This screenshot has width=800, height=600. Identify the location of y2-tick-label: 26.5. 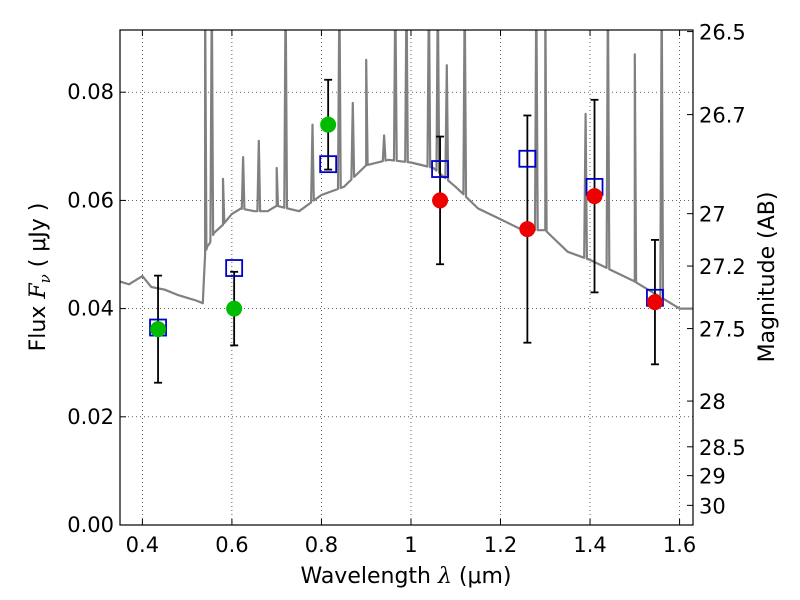
(722, 33).